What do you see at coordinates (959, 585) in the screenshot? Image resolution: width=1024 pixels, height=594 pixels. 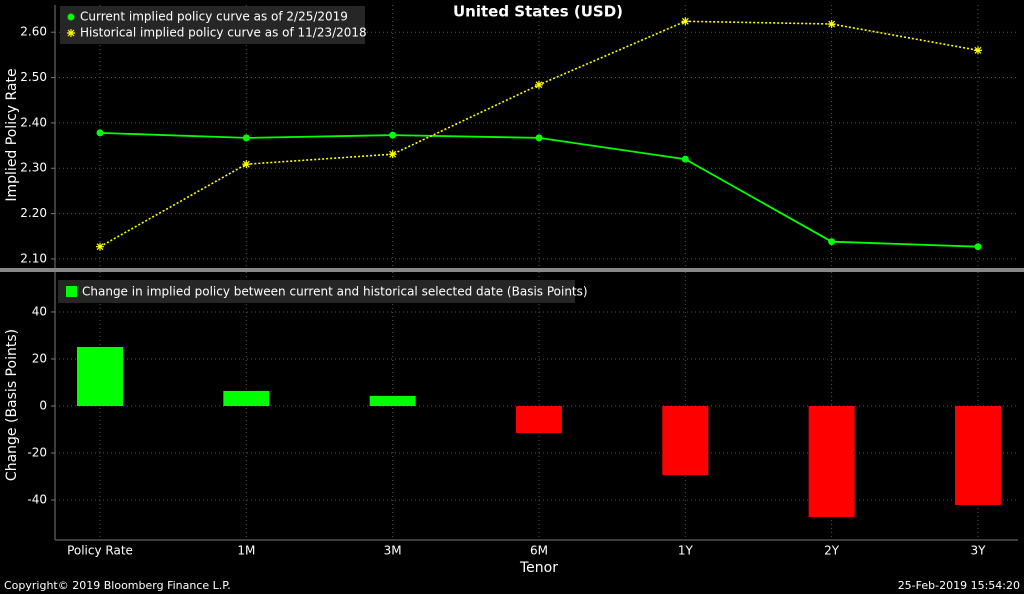 I see `footer-timestamp: 25-Feb-2019 15:54:20` at bounding box center [959, 585].